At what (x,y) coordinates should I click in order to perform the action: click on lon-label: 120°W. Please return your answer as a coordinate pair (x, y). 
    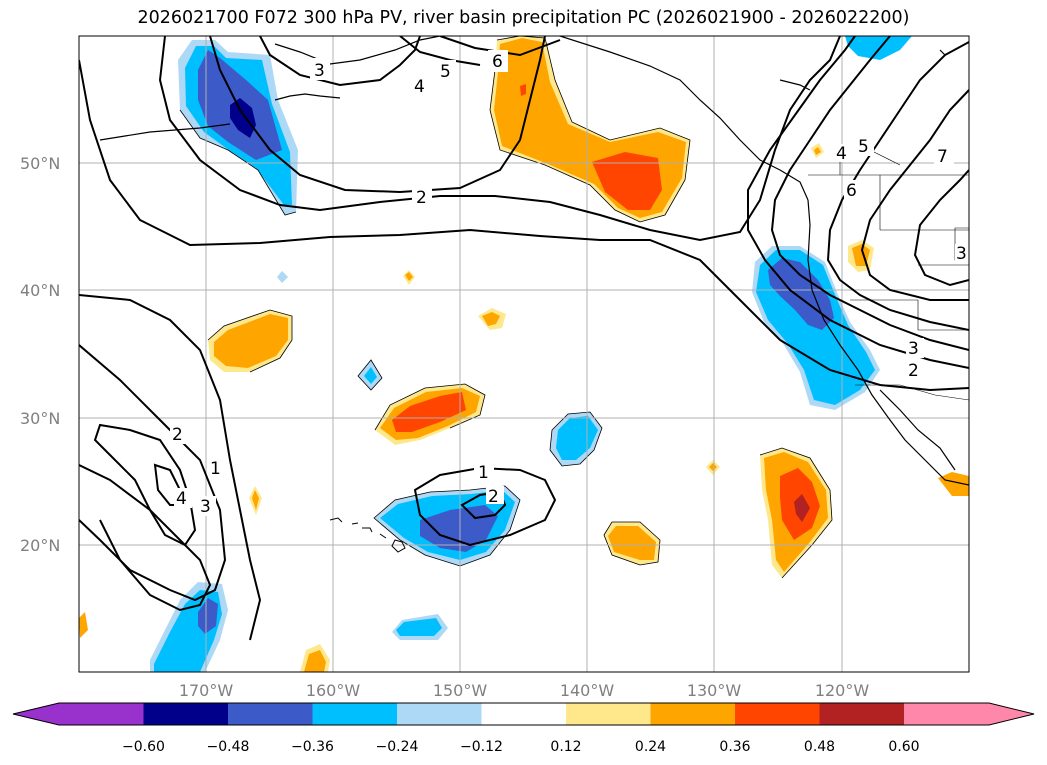
    Looking at the image, I should click on (842, 690).